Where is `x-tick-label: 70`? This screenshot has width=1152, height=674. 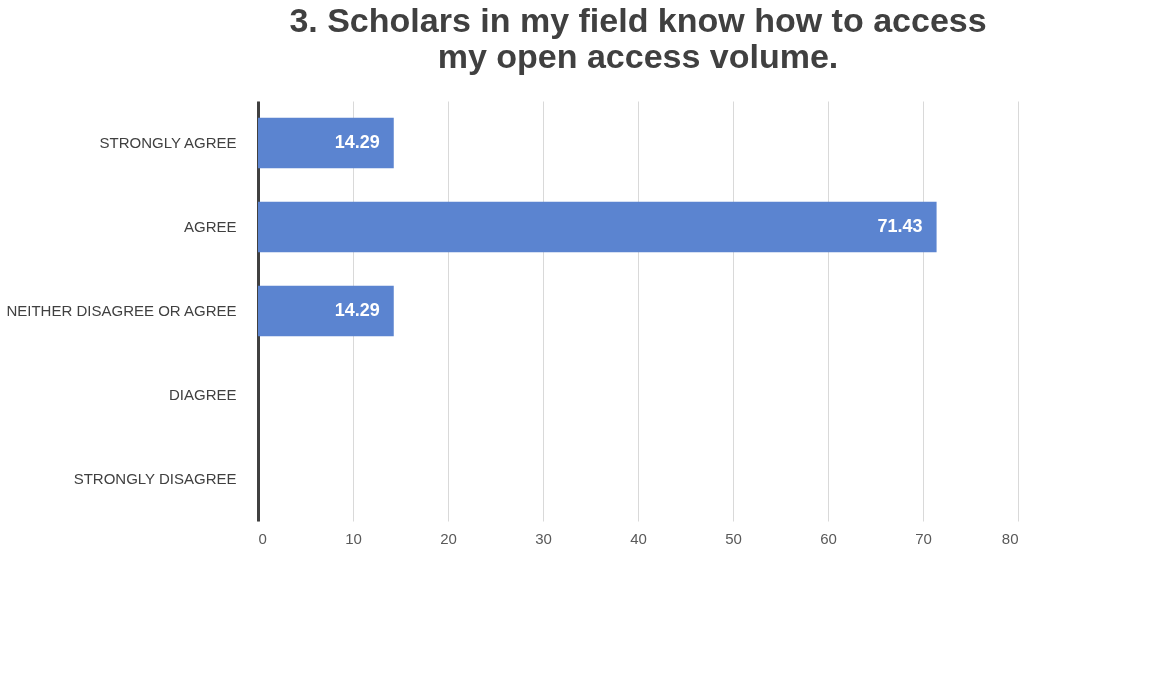
x-tick-label: 70 is located at coordinates (923, 538).